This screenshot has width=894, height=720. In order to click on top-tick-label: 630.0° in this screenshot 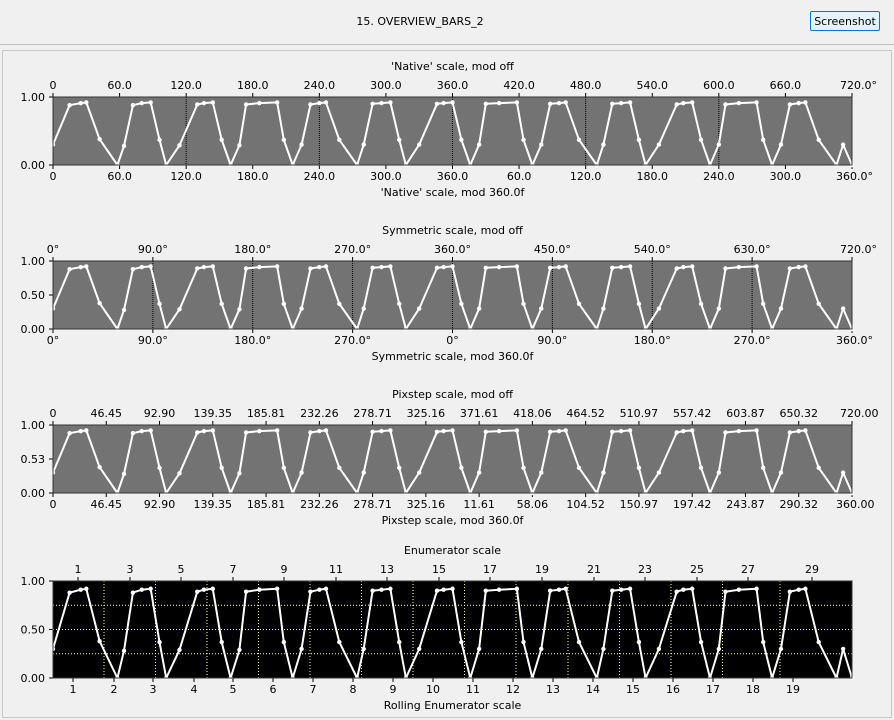, I will do `click(752, 249)`.